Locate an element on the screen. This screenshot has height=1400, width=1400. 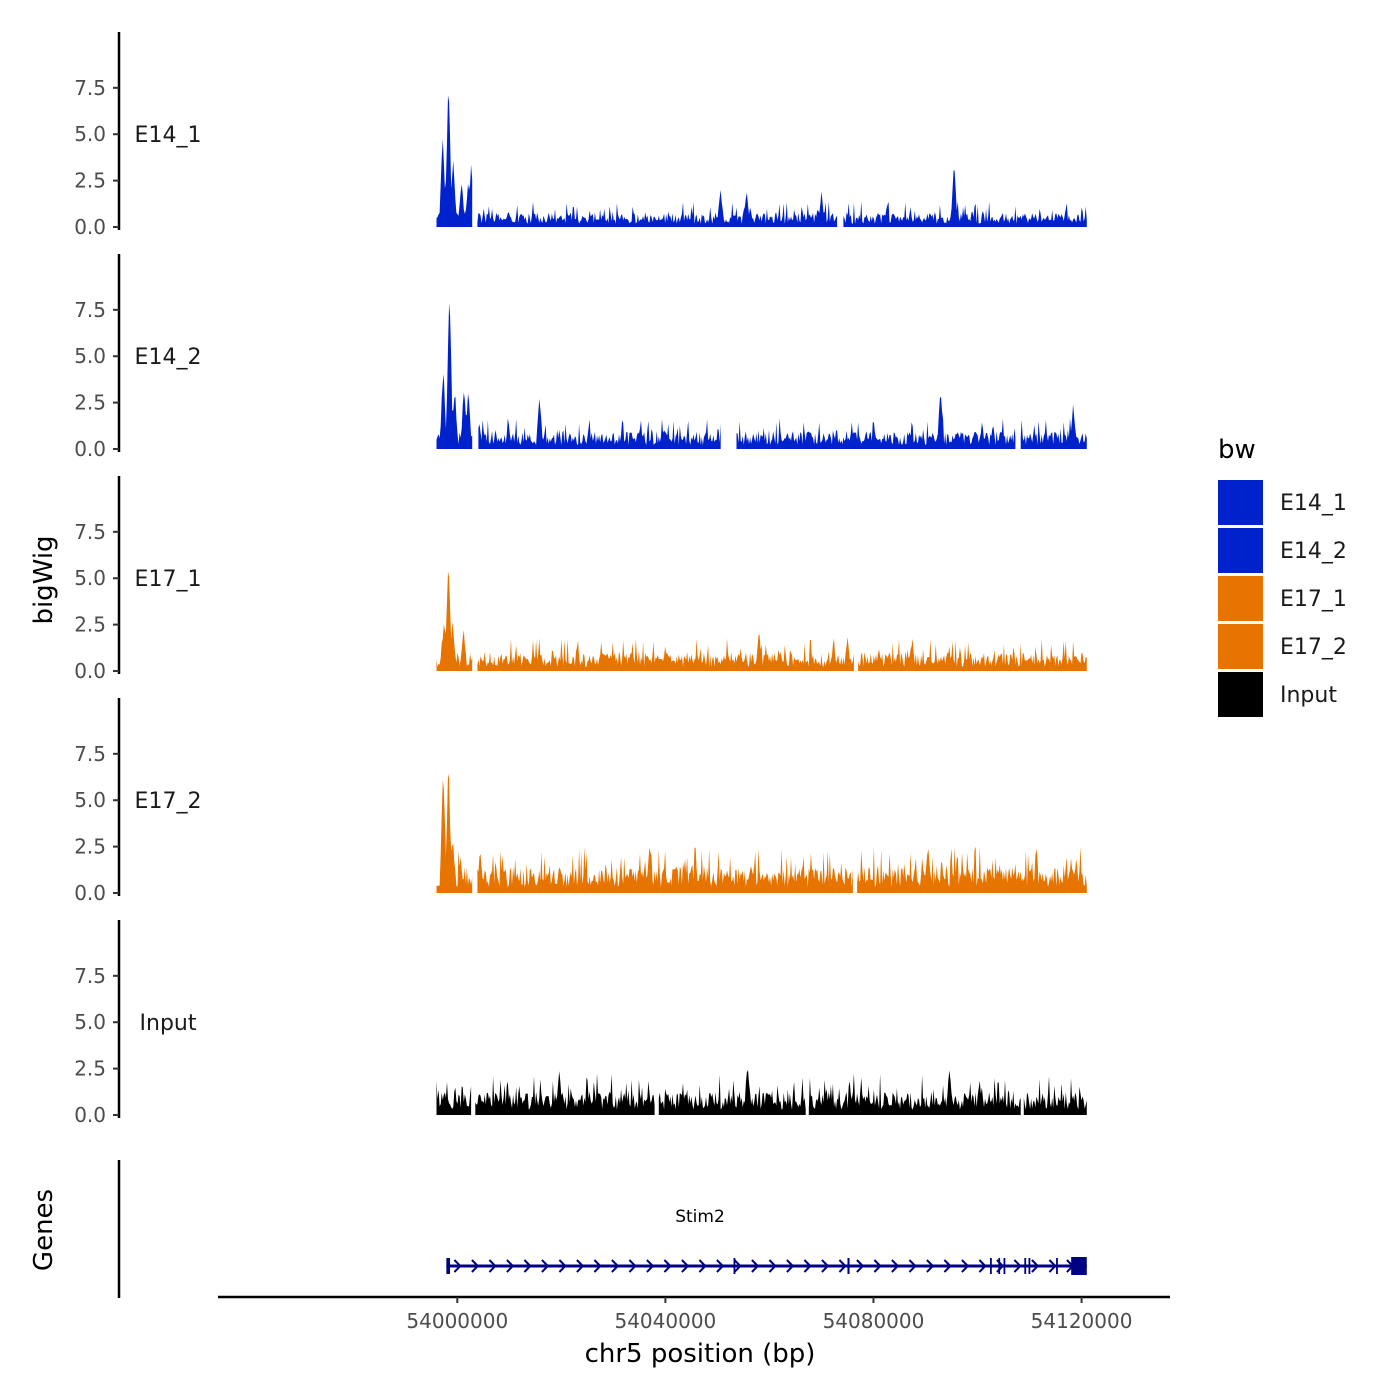
panel-input: 0.0 2.5 5.0 7.5 Input is located at coordinates (580, 1023).